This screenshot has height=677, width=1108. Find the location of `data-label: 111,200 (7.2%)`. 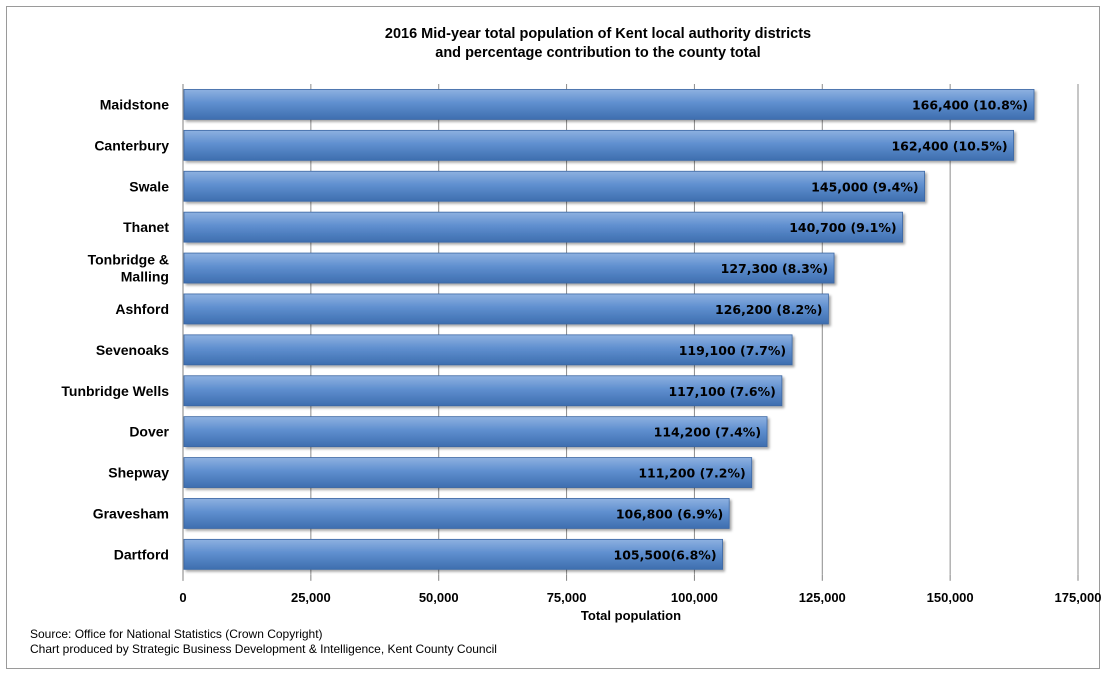

data-label: 111,200 (7.2%) is located at coordinates (691, 473).